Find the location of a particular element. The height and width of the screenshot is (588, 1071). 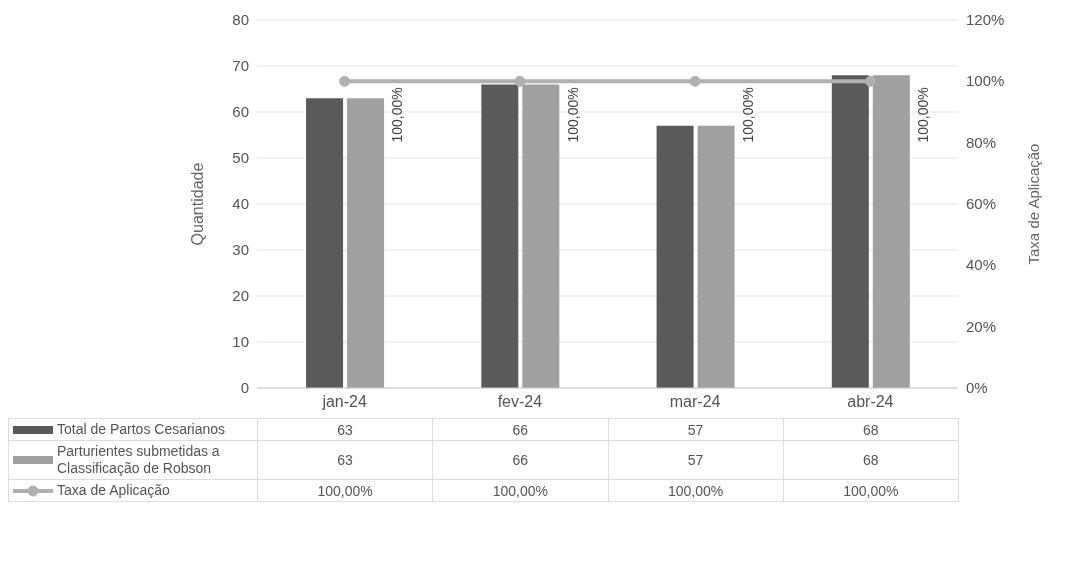

y-tick-label: 30 is located at coordinates (240, 249).